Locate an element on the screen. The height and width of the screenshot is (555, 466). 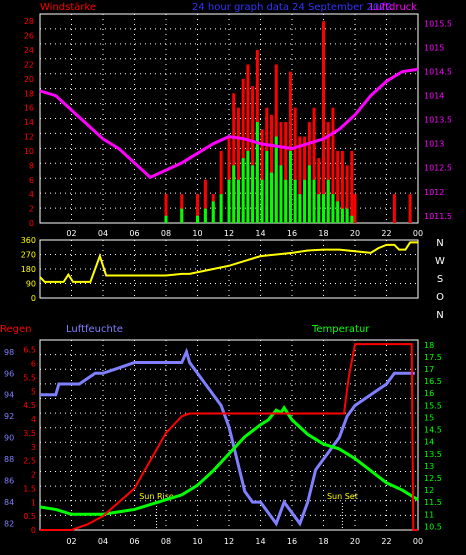
wind-tick-label: 18 is located at coordinates (29, 93).